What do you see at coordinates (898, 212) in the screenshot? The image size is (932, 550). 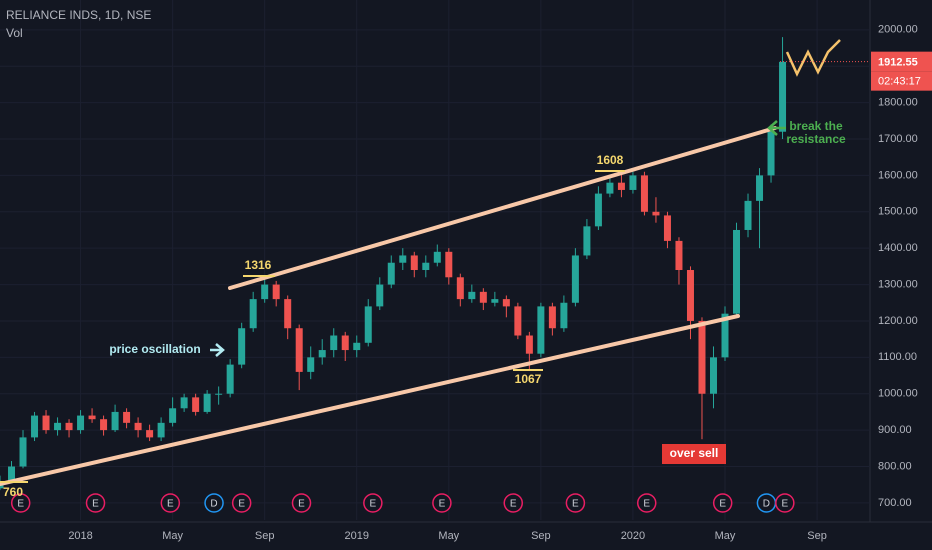 I see `y-tick-label: 1500.00` at bounding box center [898, 212].